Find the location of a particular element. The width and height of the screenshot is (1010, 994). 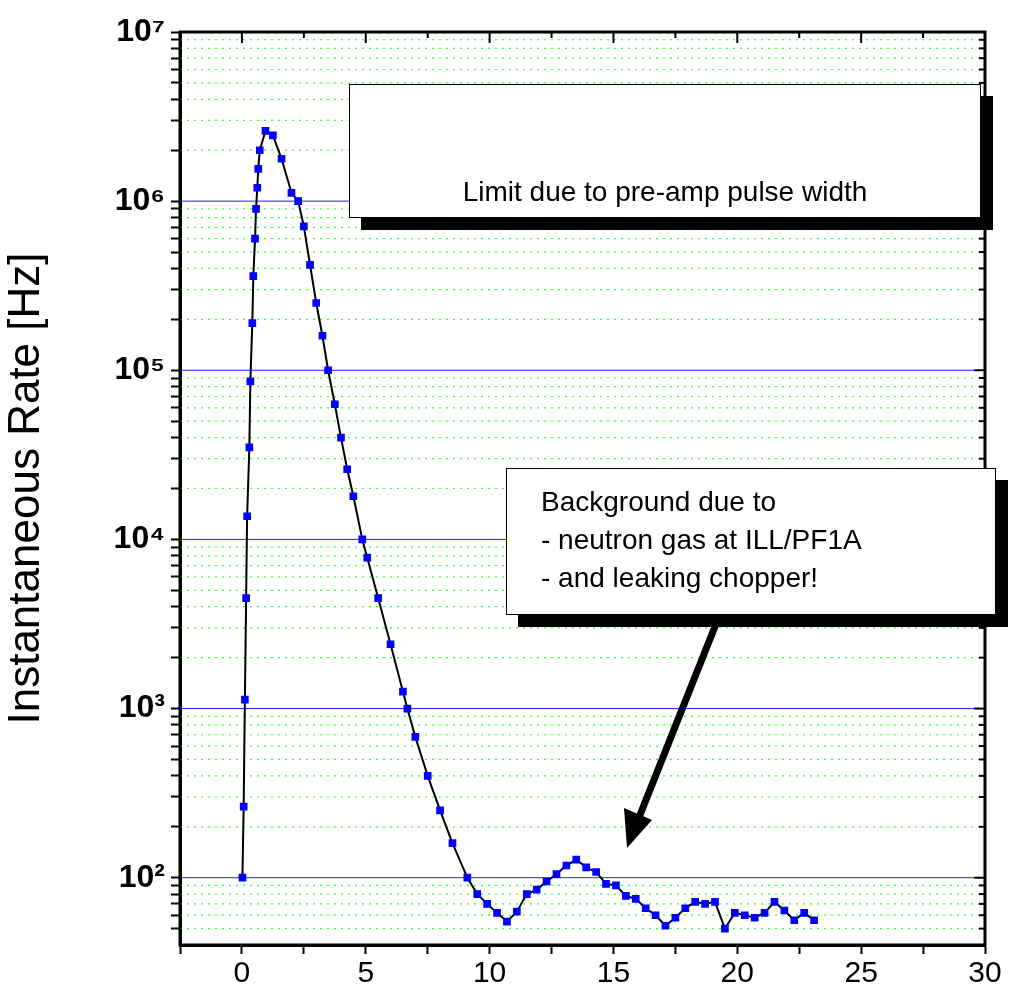

y-tick-label: 10³ is located at coordinates (141, 706).